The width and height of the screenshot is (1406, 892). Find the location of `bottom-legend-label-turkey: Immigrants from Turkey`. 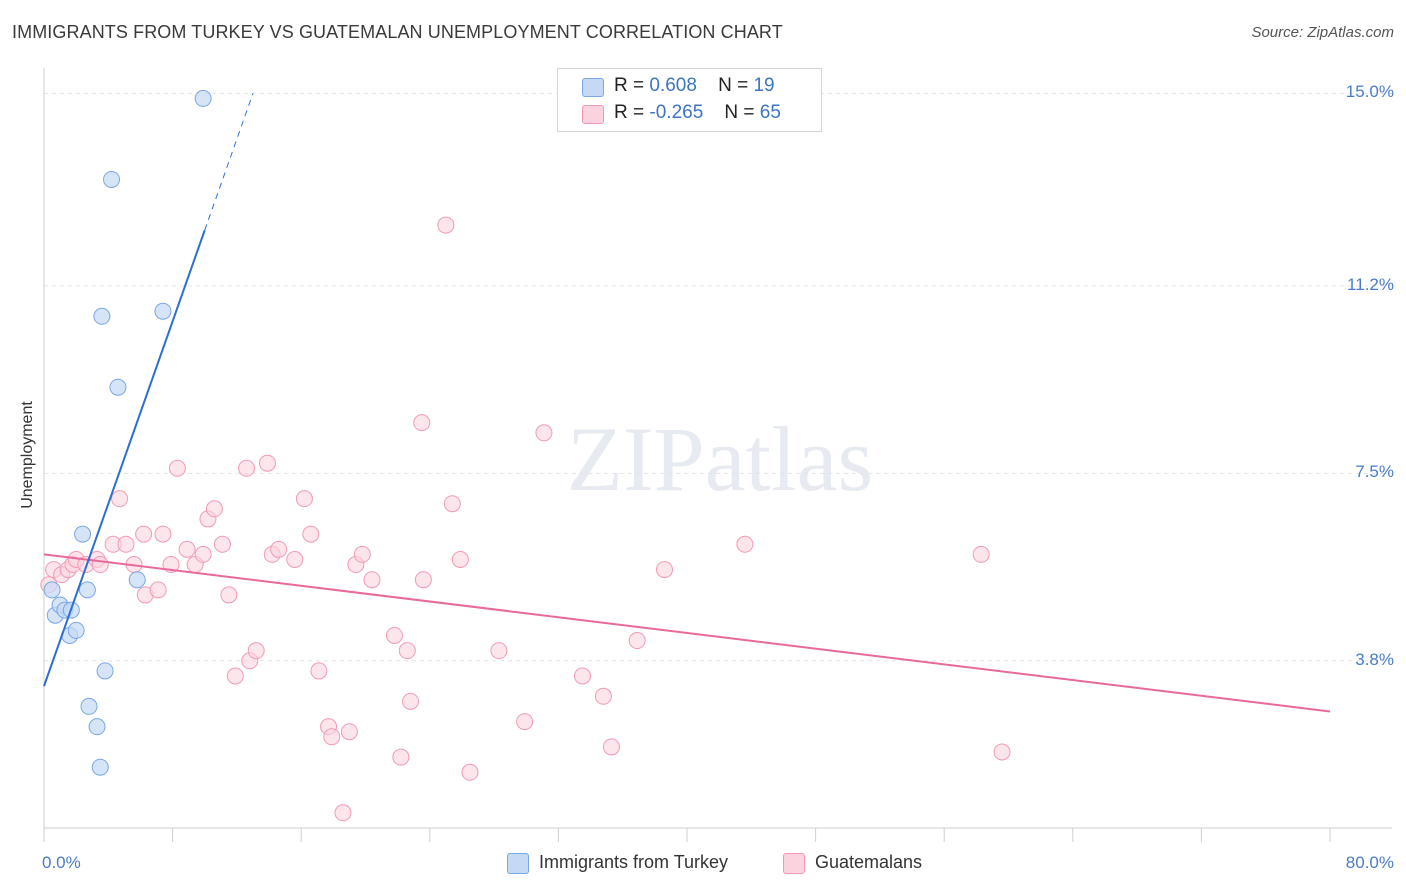

bottom-legend-label-turkey: Immigrants from Turkey is located at coordinates (634, 862).